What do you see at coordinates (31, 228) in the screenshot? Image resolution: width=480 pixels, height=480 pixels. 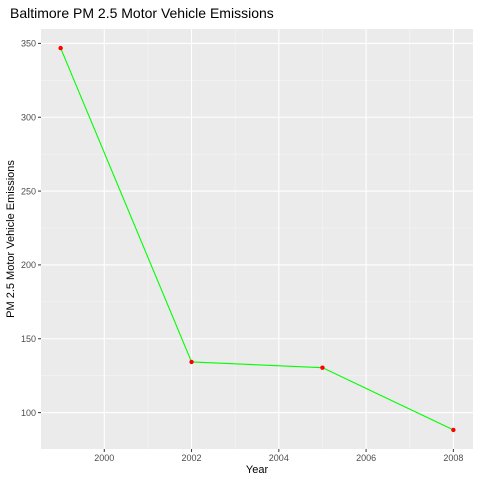 I see `y-axis: 100 150 200 250 300 350` at bounding box center [31, 228].